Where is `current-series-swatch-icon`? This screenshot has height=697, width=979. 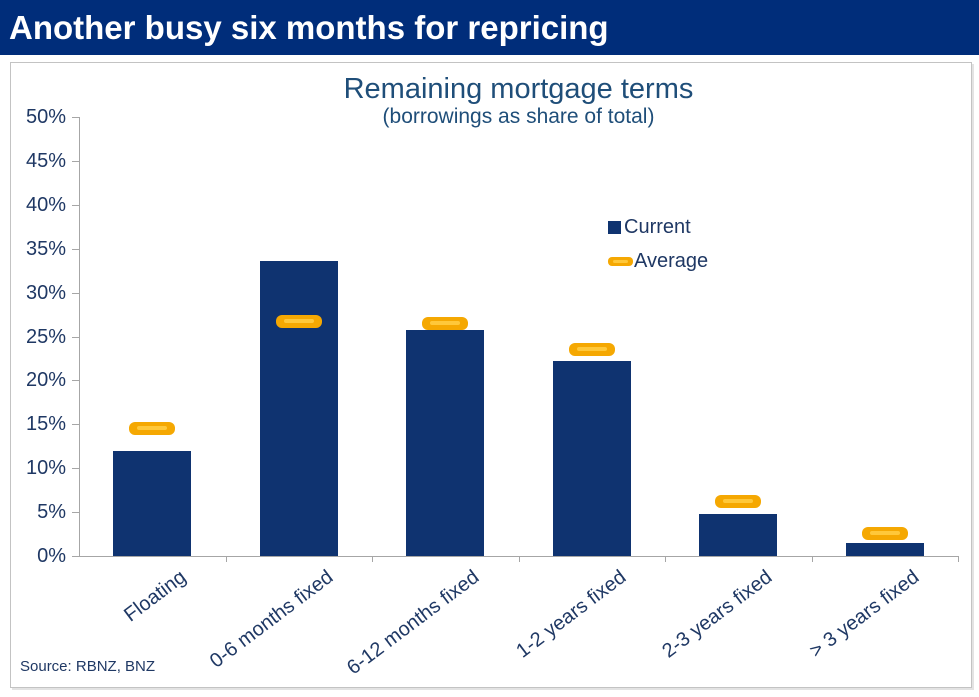 current-series-swatch-icon is located at coordinates (614, 227).